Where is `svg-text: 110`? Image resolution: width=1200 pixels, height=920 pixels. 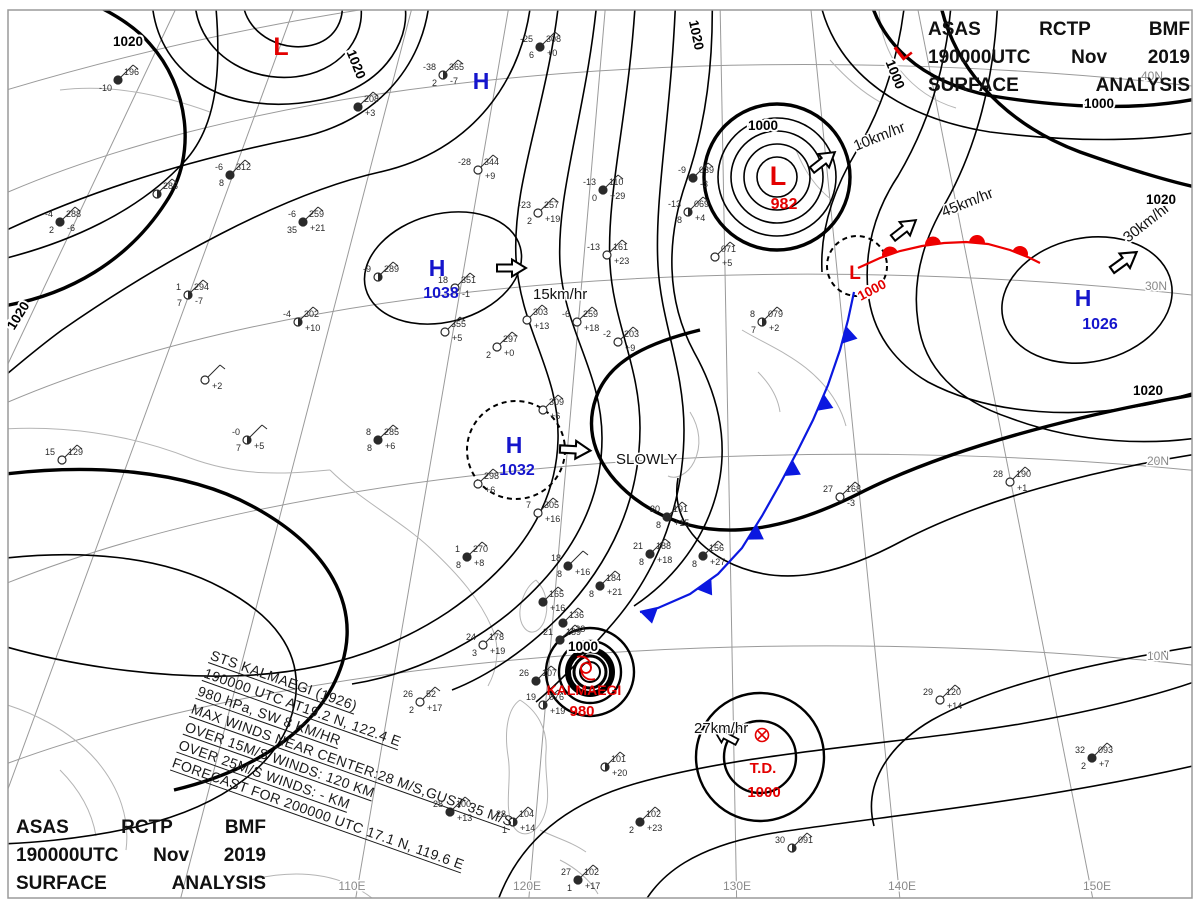
svg-text: 110 is located at coordinates (616, 182).